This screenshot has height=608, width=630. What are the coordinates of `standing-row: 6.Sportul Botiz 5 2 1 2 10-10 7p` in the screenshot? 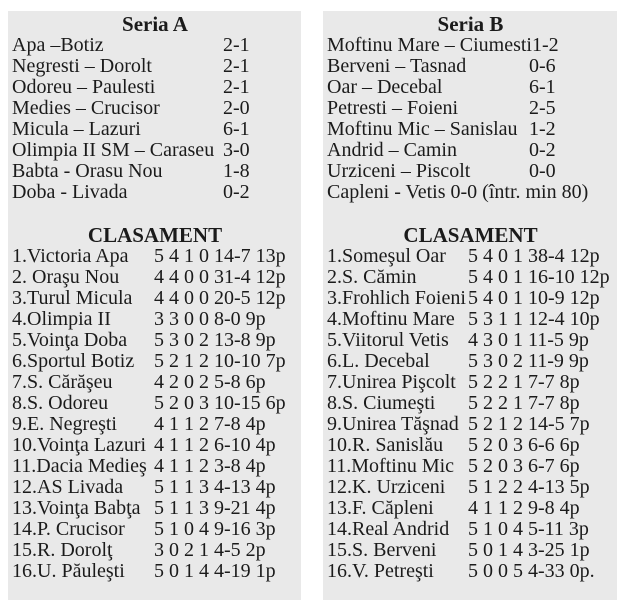 It's located at (155, 361).